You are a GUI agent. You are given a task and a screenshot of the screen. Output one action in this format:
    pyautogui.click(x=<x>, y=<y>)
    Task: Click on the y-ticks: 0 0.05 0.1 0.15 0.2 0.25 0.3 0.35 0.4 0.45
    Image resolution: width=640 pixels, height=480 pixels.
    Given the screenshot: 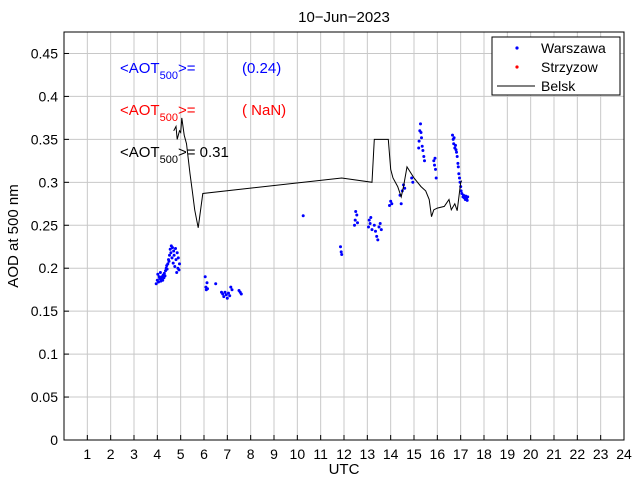 What is the action you would take?
    pyautogui.click(x=50, y=246)
    